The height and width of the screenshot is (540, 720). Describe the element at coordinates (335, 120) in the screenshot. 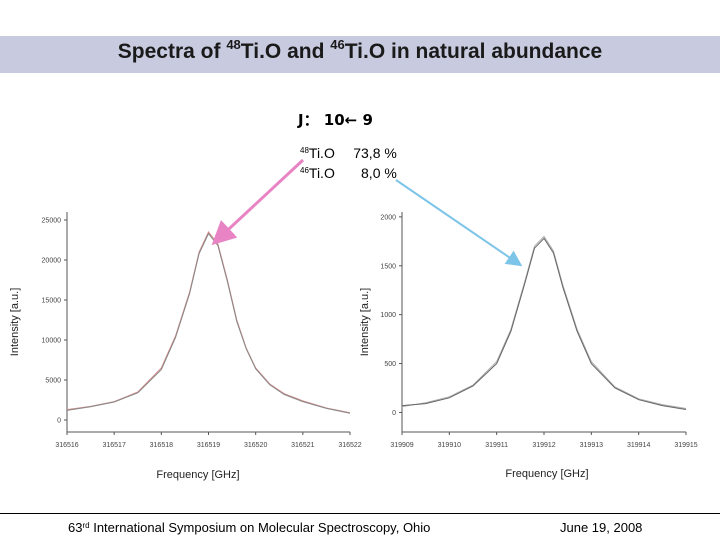

I see `transition-label: J： 10← 9` at that location.